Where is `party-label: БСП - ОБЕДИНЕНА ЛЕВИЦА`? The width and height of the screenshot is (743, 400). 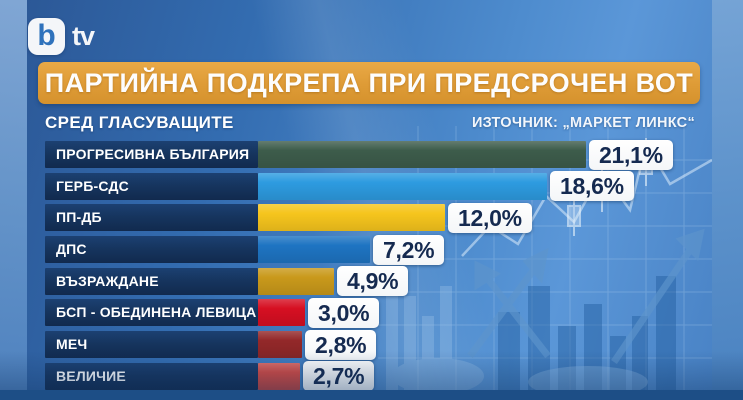 party-label: БСП - ОБЕДИНЕНА ЛЕВИЦА is located at coordinates (151, 313).